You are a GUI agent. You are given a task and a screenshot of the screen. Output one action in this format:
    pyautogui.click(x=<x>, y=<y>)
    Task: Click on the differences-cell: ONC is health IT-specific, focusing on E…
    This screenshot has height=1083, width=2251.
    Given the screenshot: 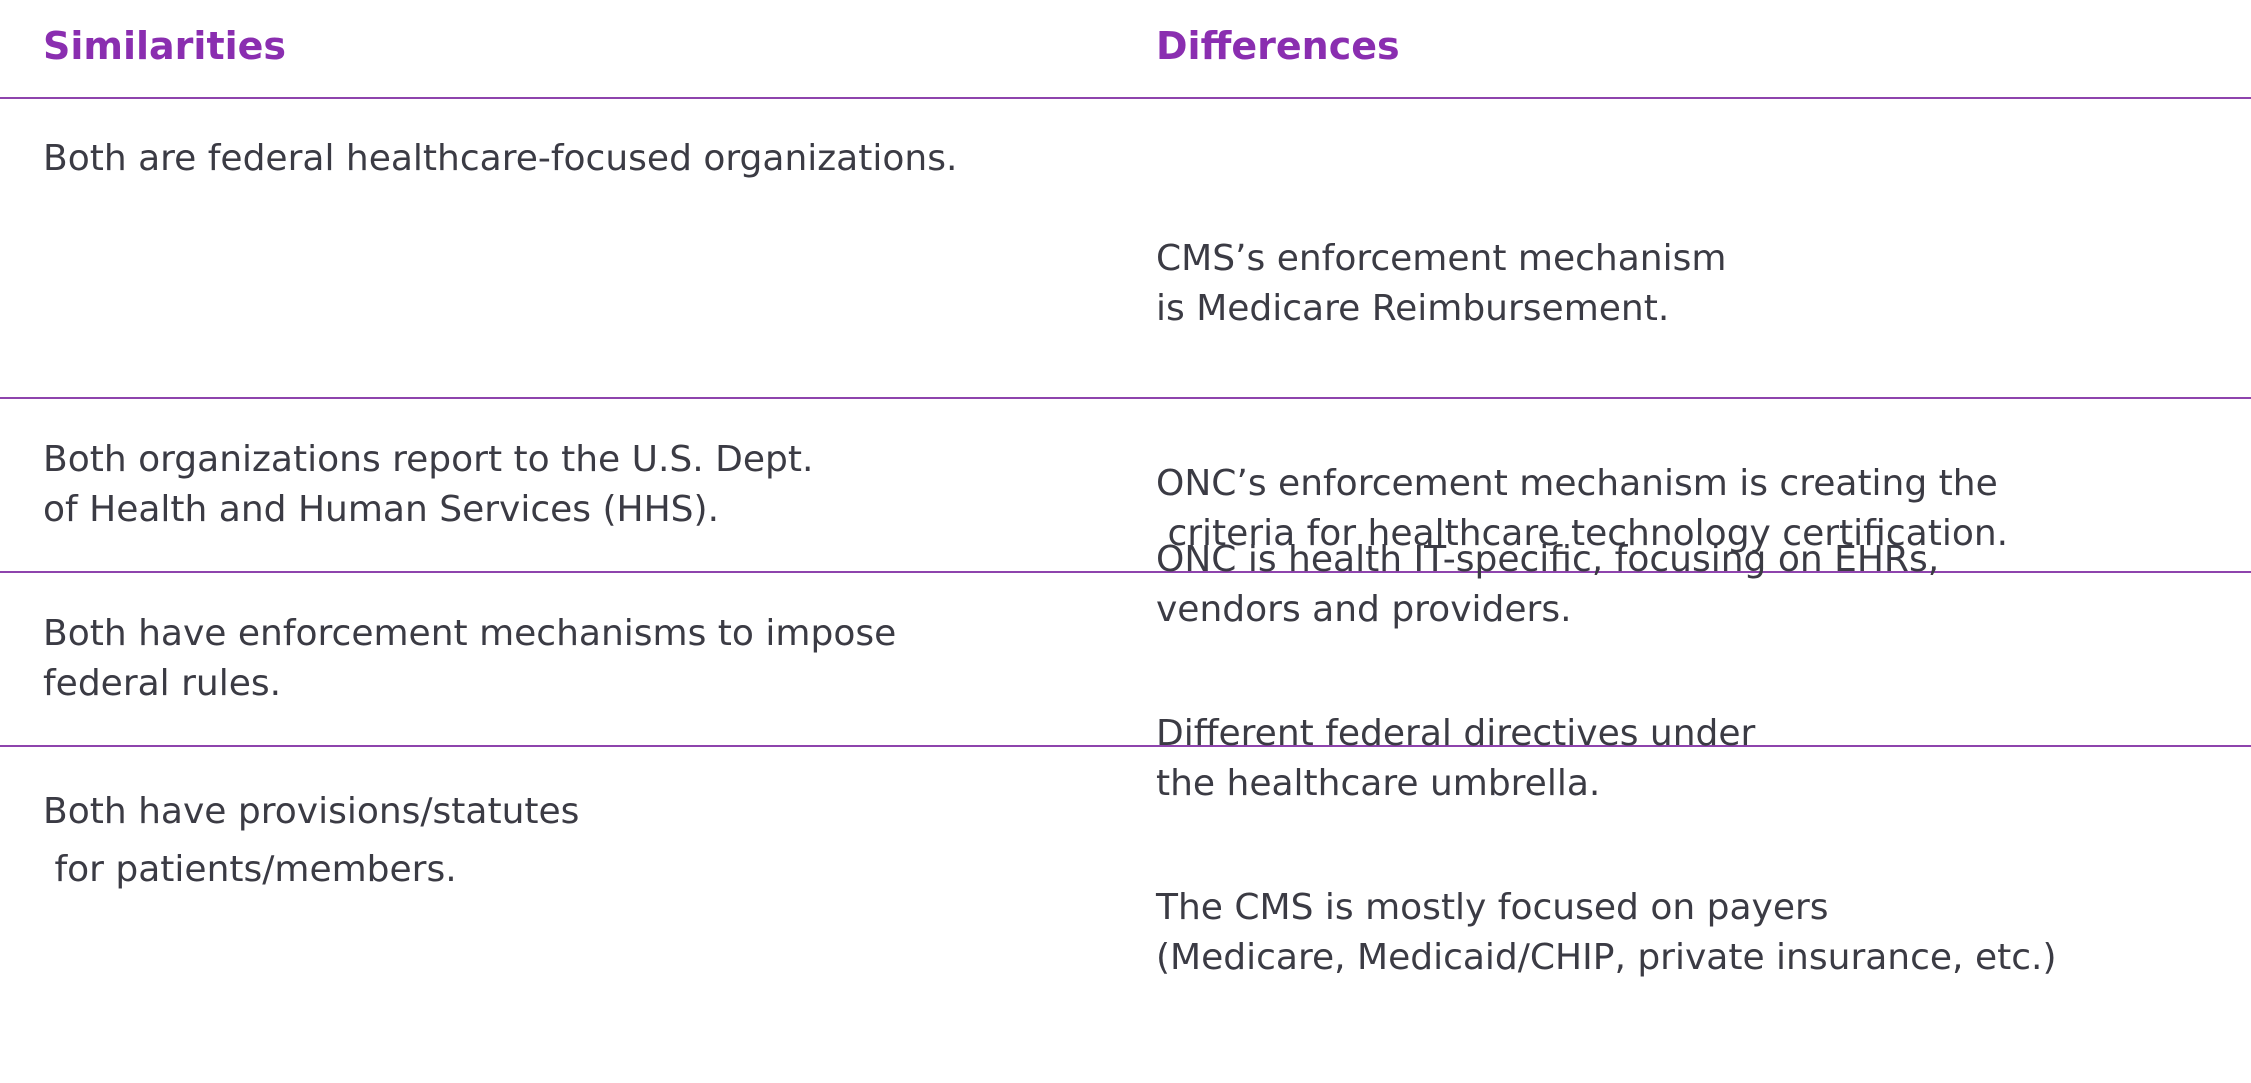 What is the action you would take?
    pyautogui.click(x=1547, y=585)
    